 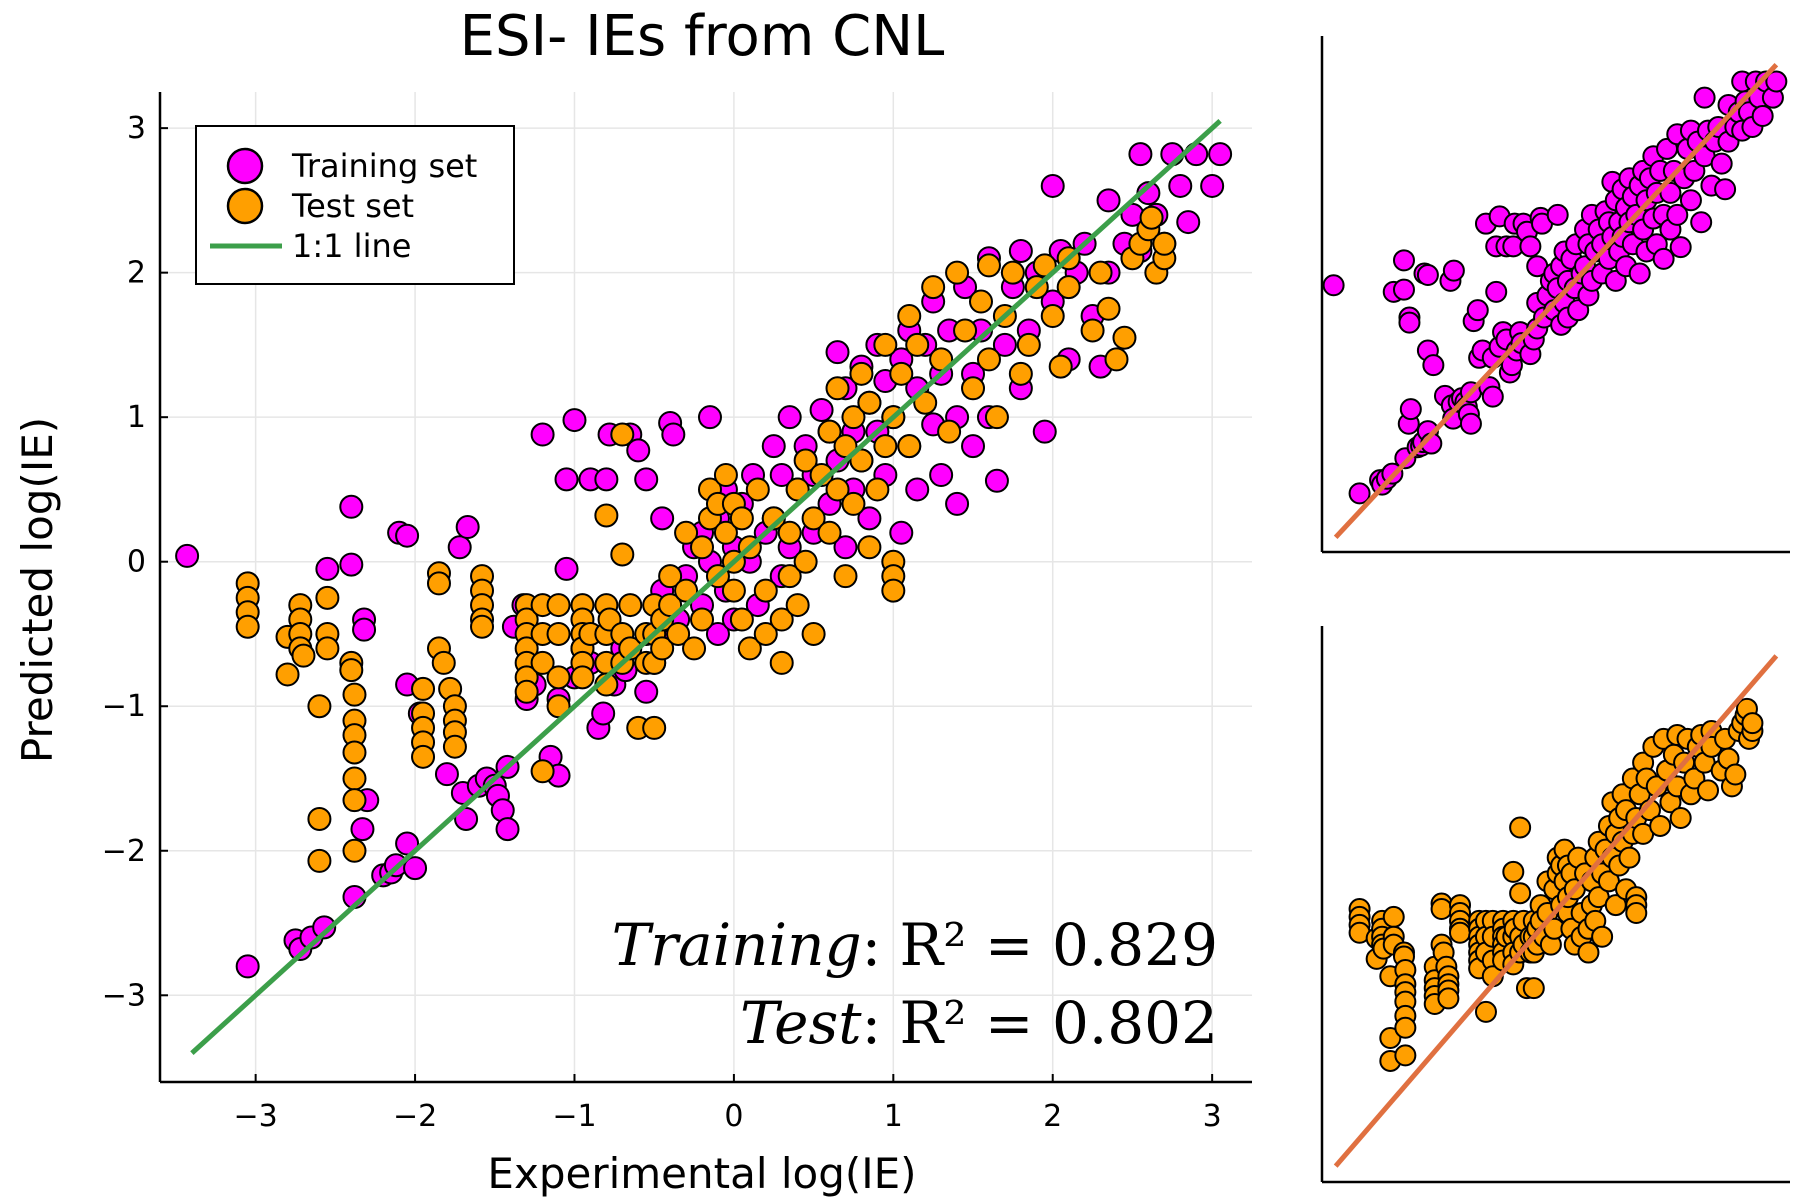 I want to click on x-tick-label: 2, so click(x=1052, y=1116).